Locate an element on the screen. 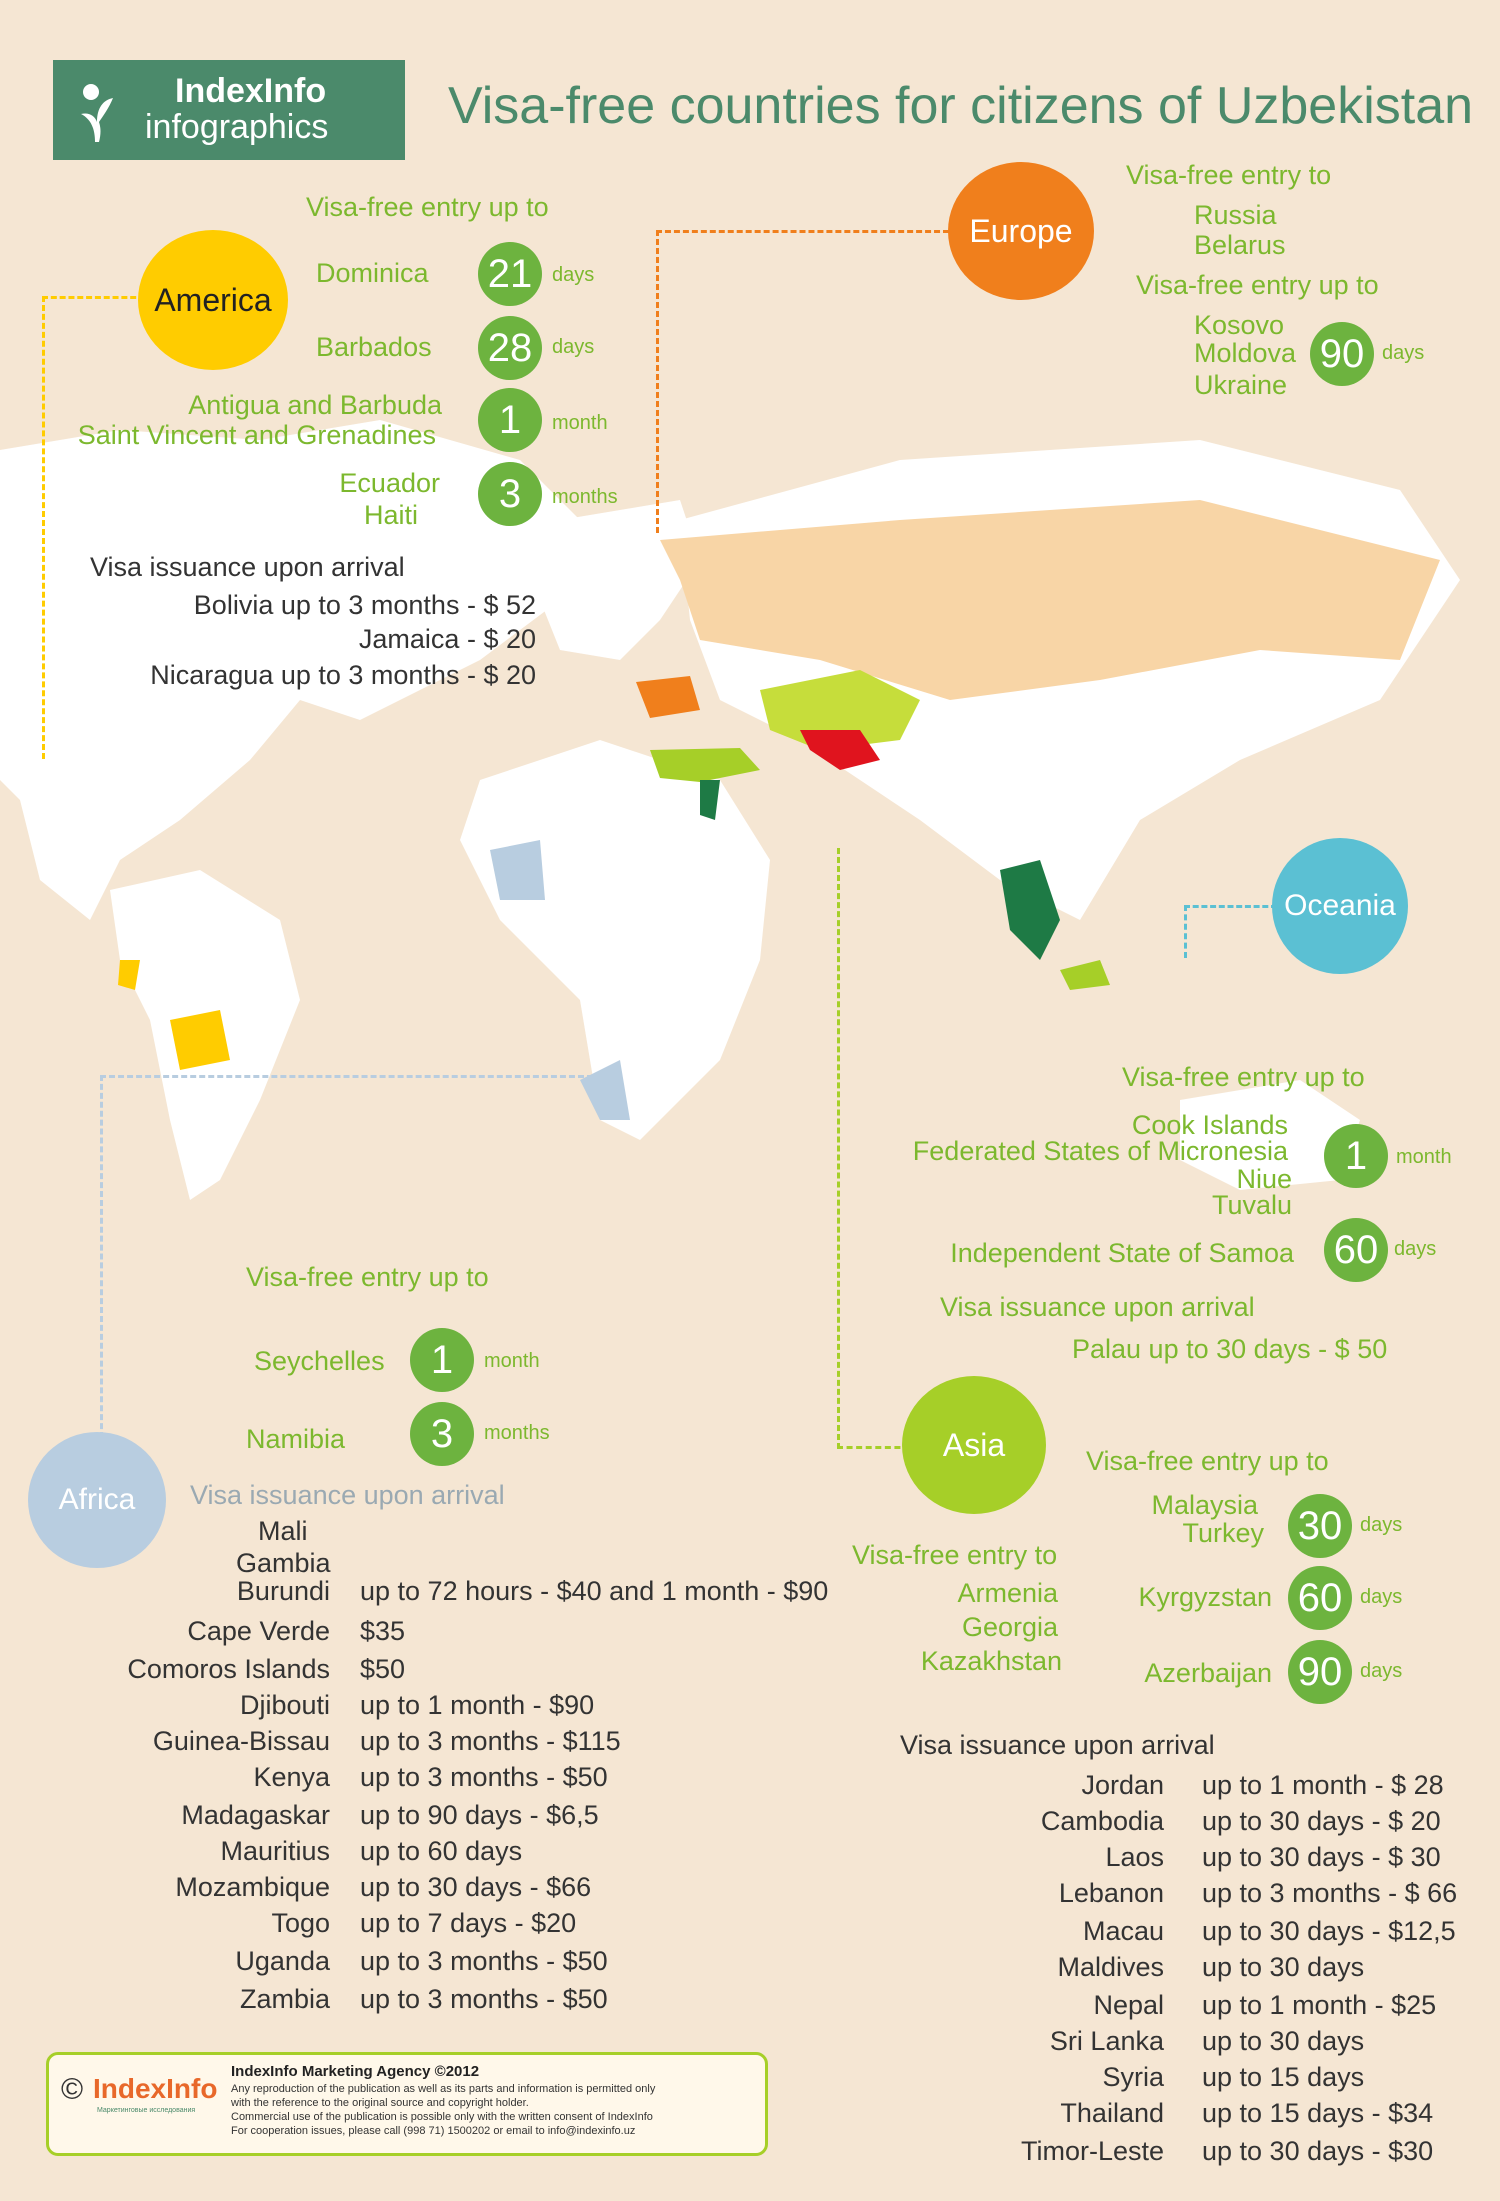 The height and width of the screenshot is (2201, 1500). asia-free-georgia: Georgia is located at coordinates (1010, 1627).